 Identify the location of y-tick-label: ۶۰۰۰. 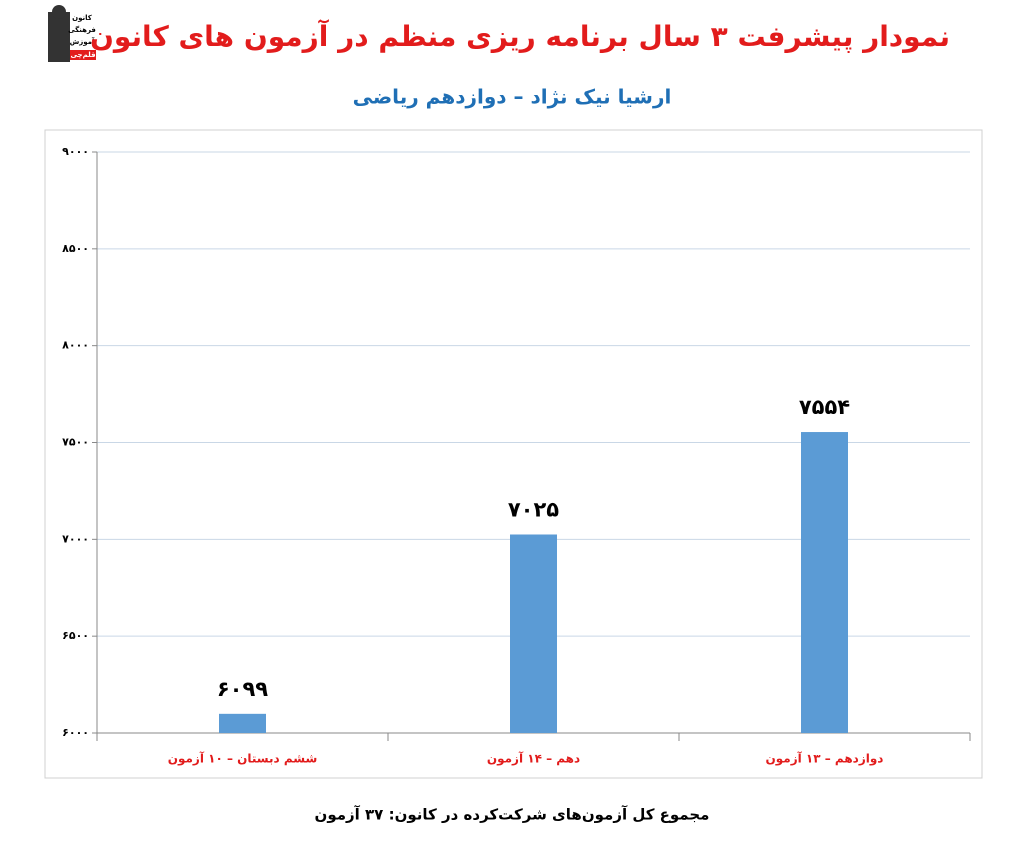
(75, 732).